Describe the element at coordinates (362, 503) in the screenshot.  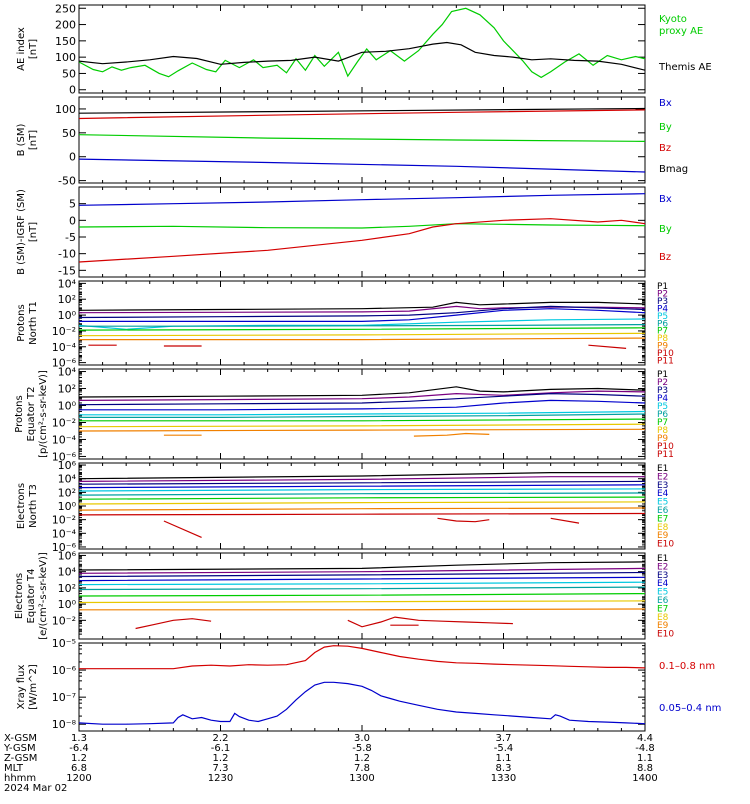
I see `series-line-e8` at that location.